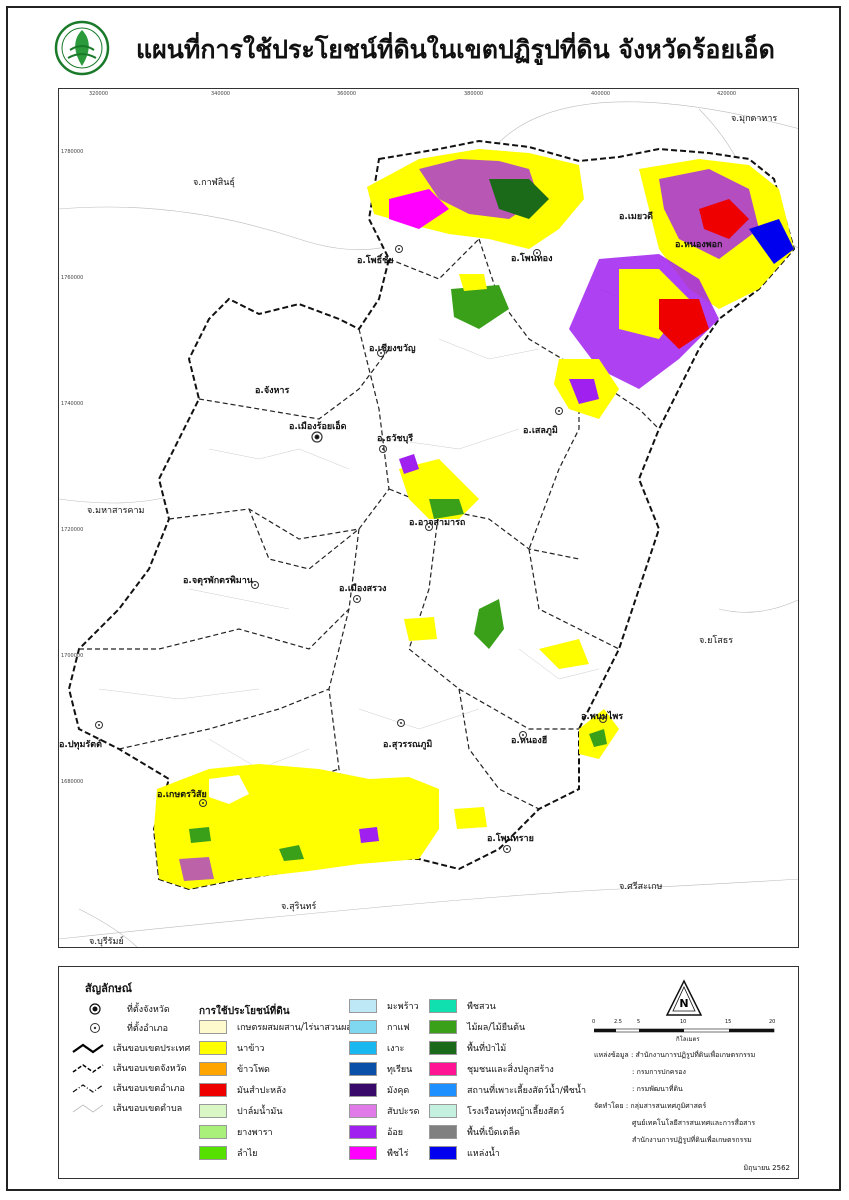  I want to click on grid-tick-x: 420000, so click(727, 94).